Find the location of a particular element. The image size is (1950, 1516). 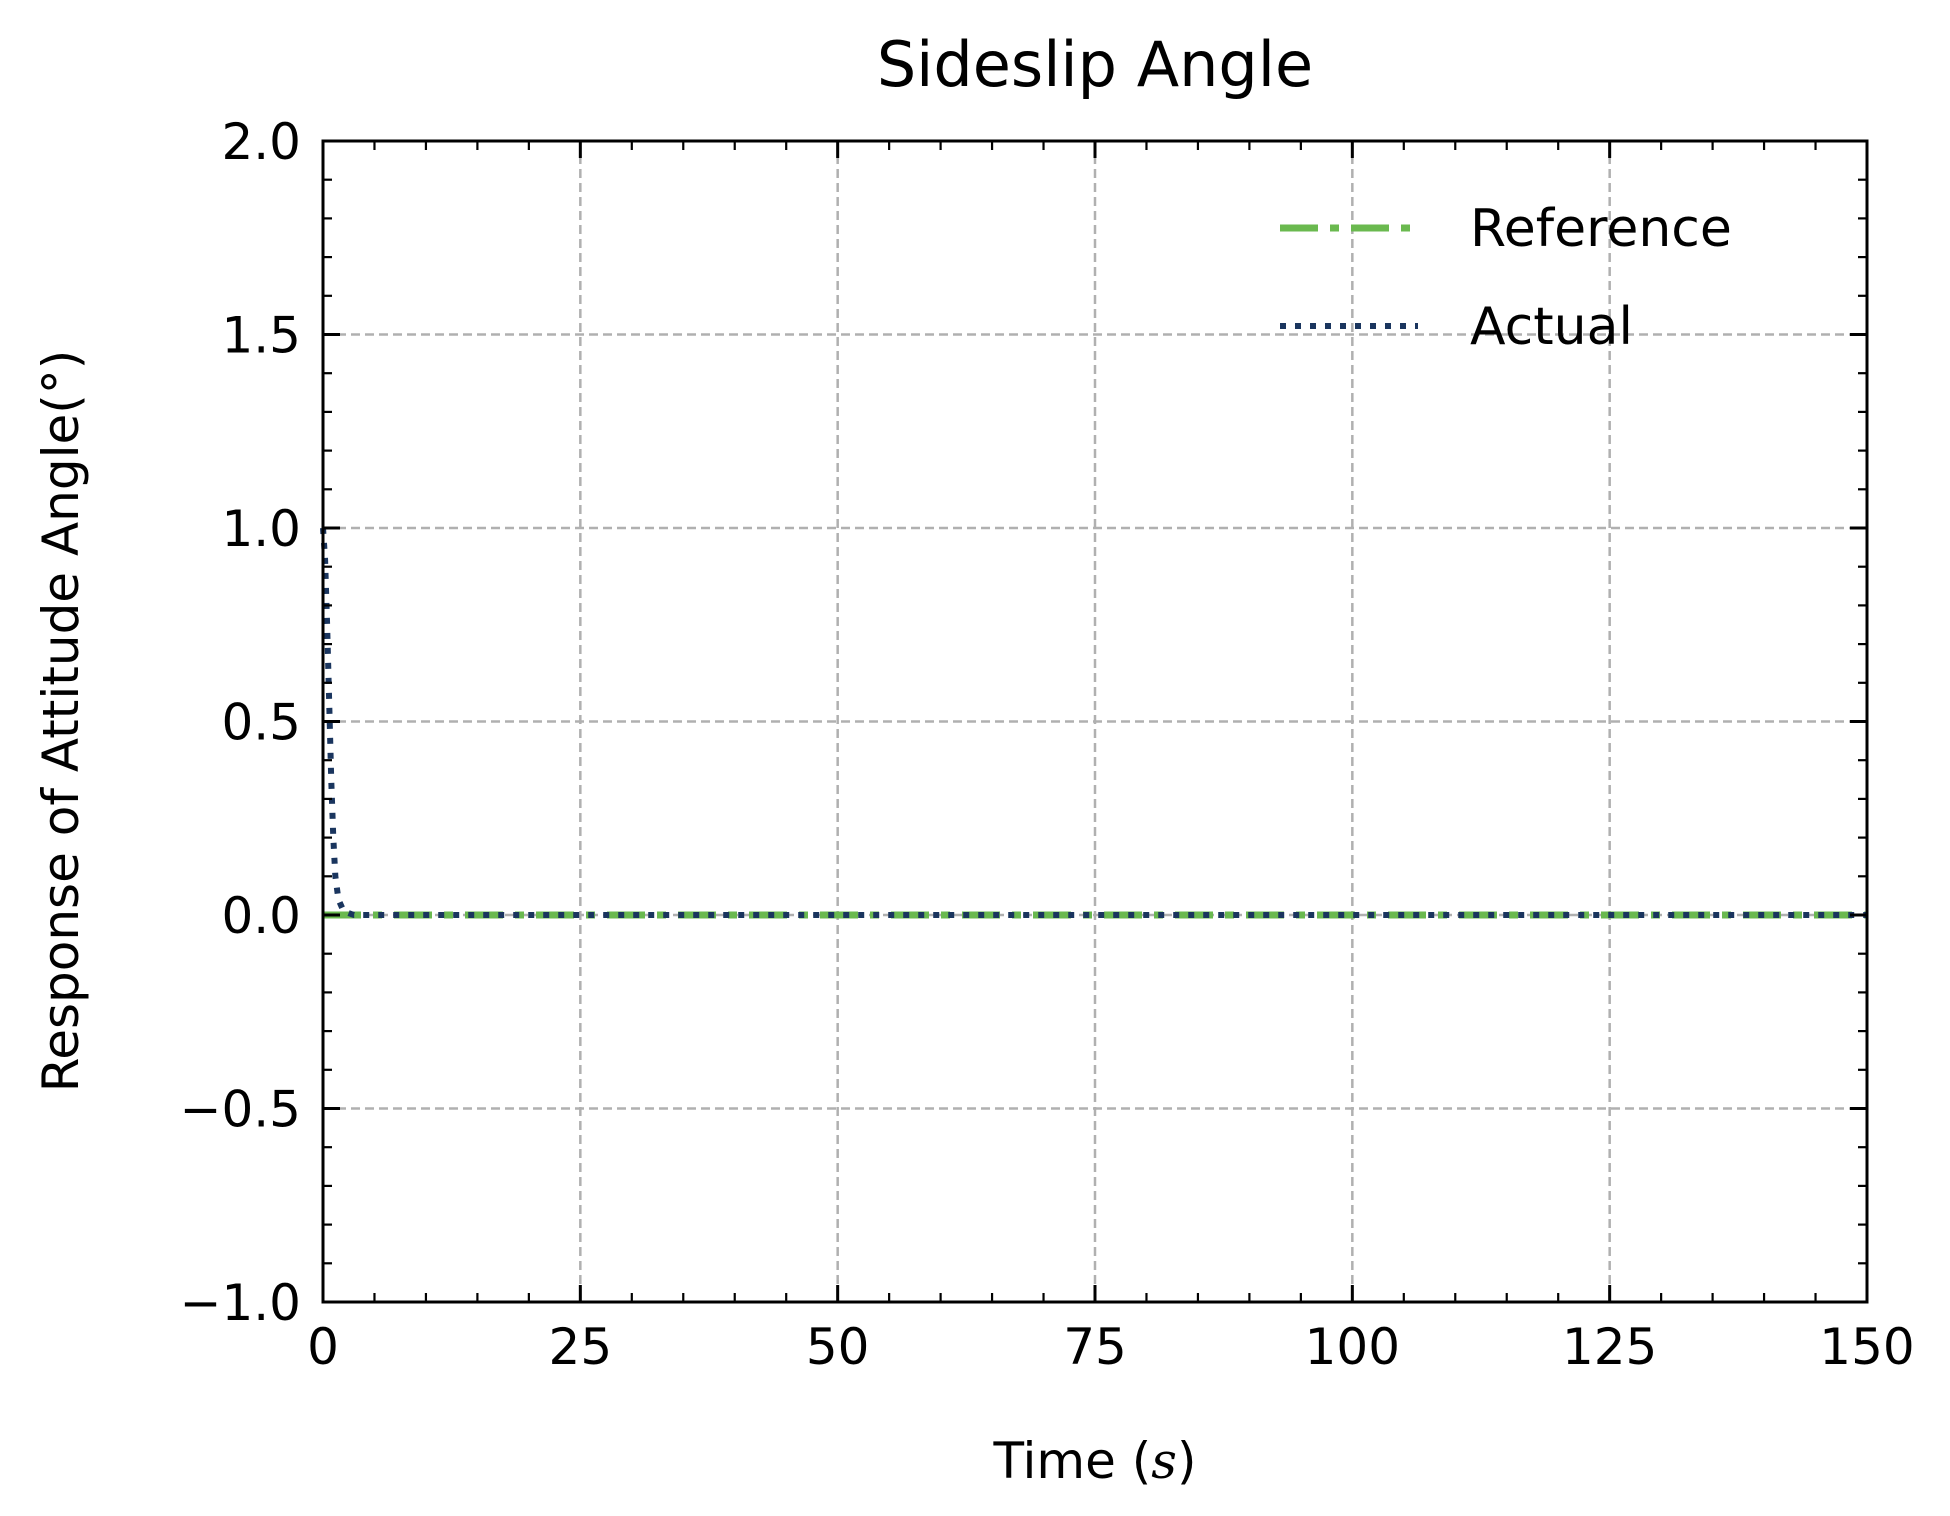

x-tick-label: 50 is located at coordinates (838, 1347).